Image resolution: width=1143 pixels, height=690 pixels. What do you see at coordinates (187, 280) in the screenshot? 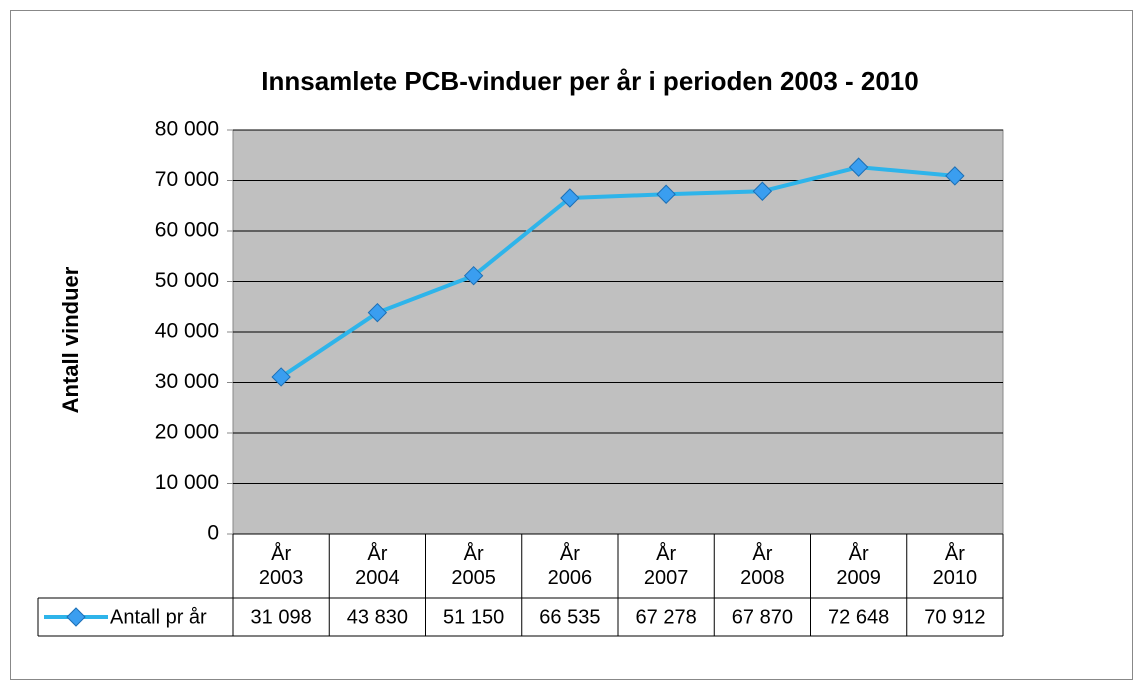
I see `y-tick-label: 50 000` at bounding box center [187, 280].